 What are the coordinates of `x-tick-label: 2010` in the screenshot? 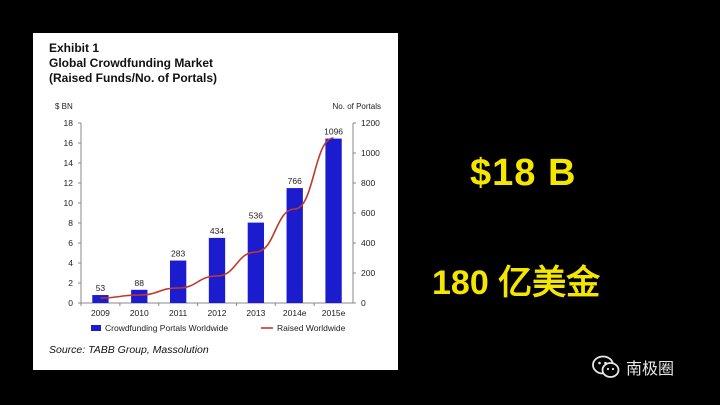 It's located at (139, 313).